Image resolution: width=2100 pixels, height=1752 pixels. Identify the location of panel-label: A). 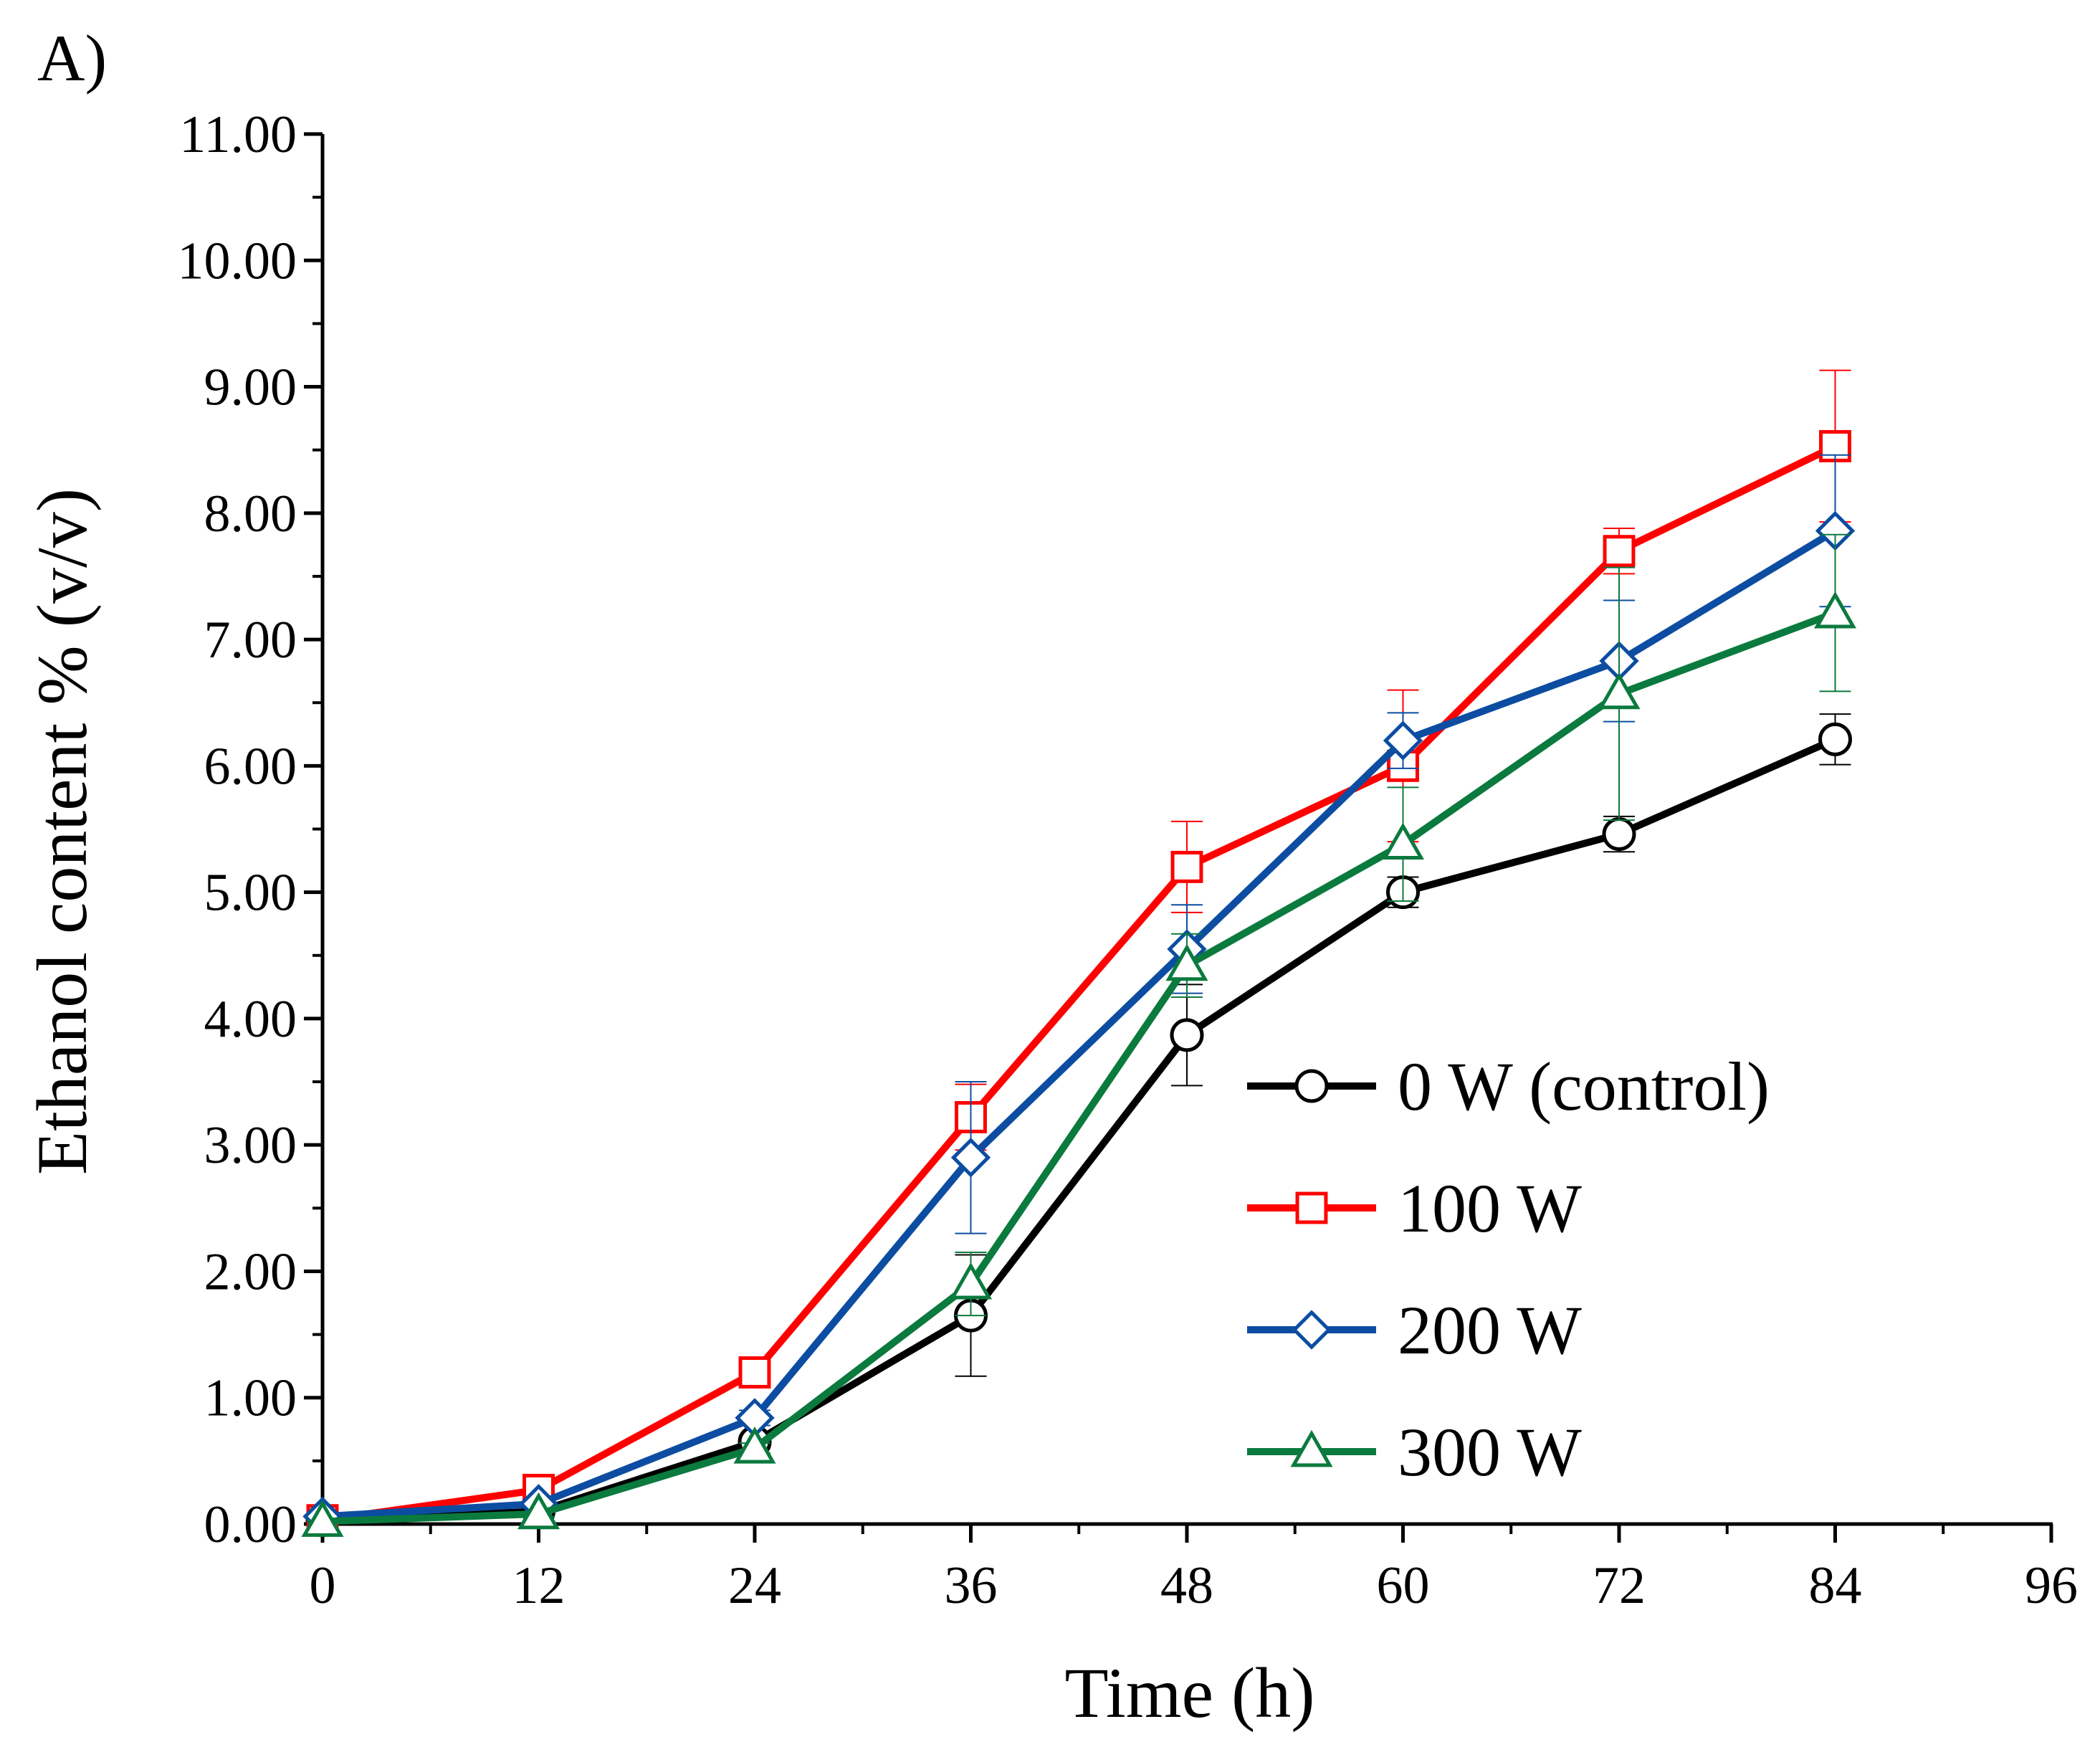
(72, 58).